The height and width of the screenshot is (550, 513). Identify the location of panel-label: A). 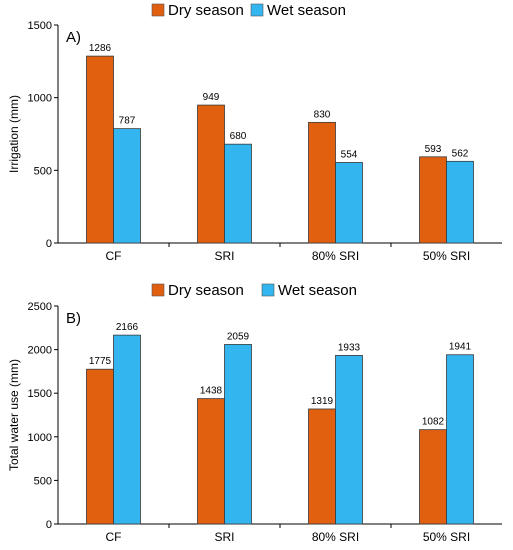
(73, 37).